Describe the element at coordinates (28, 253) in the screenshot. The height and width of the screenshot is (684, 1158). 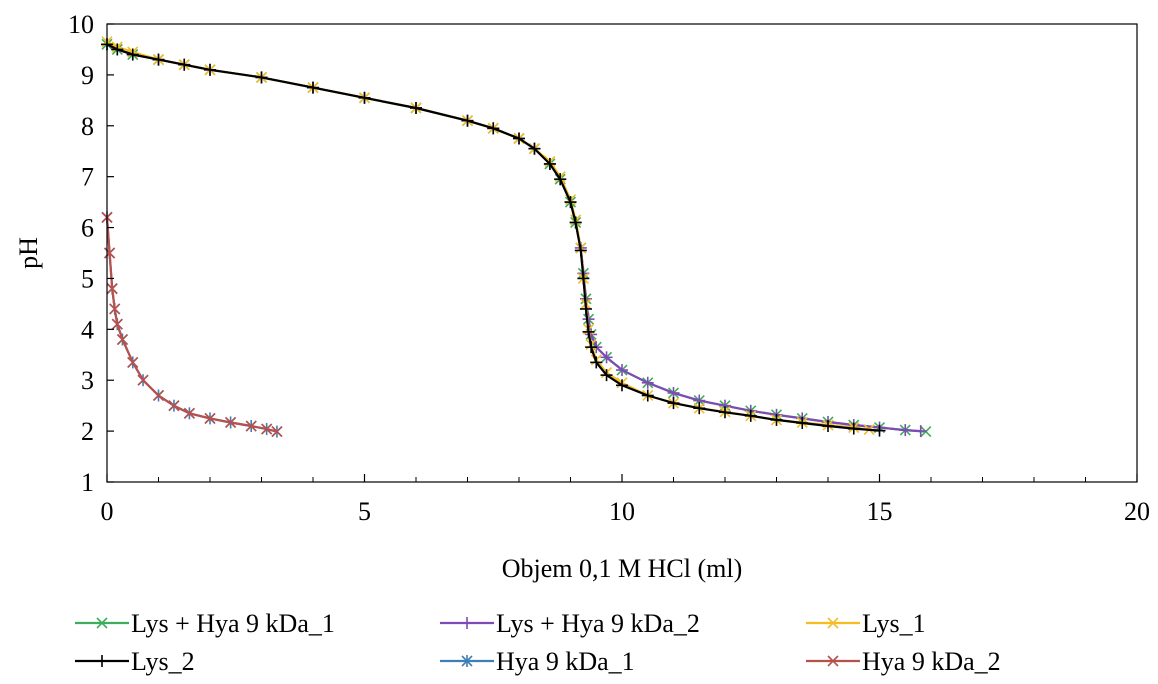
I see `y-axis-title: pH` at that location.